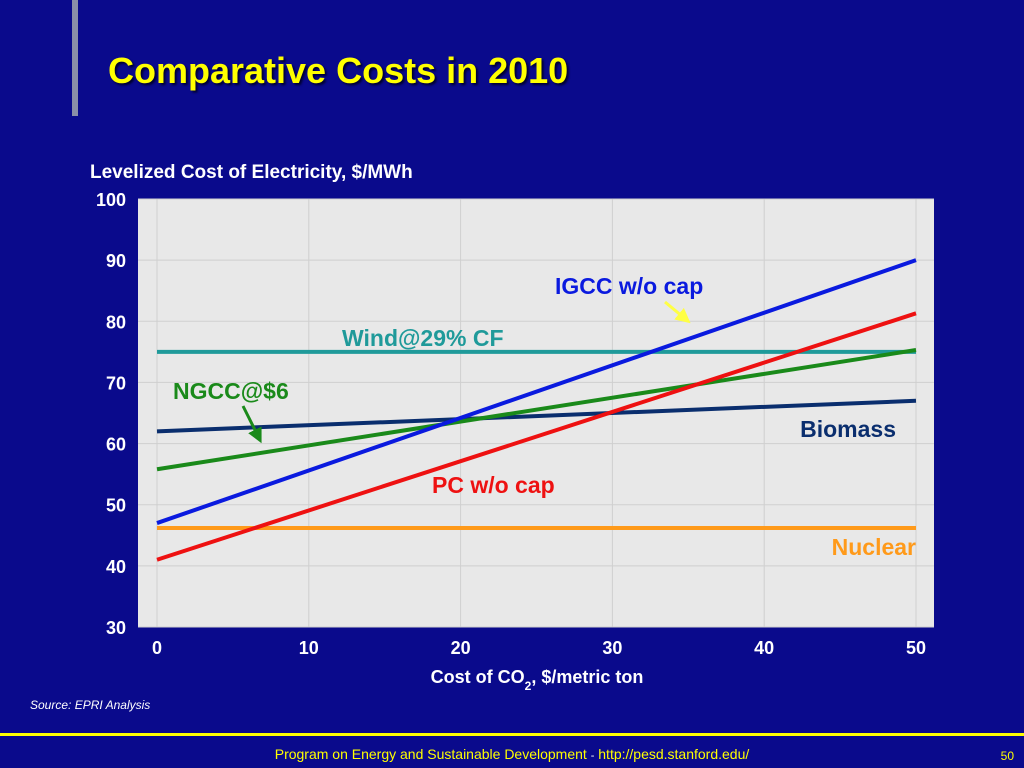  What do you see at coordinates (116, 445) in the screenshot?
I see `y-tick-label: 60` at bounding box center [116, 445].